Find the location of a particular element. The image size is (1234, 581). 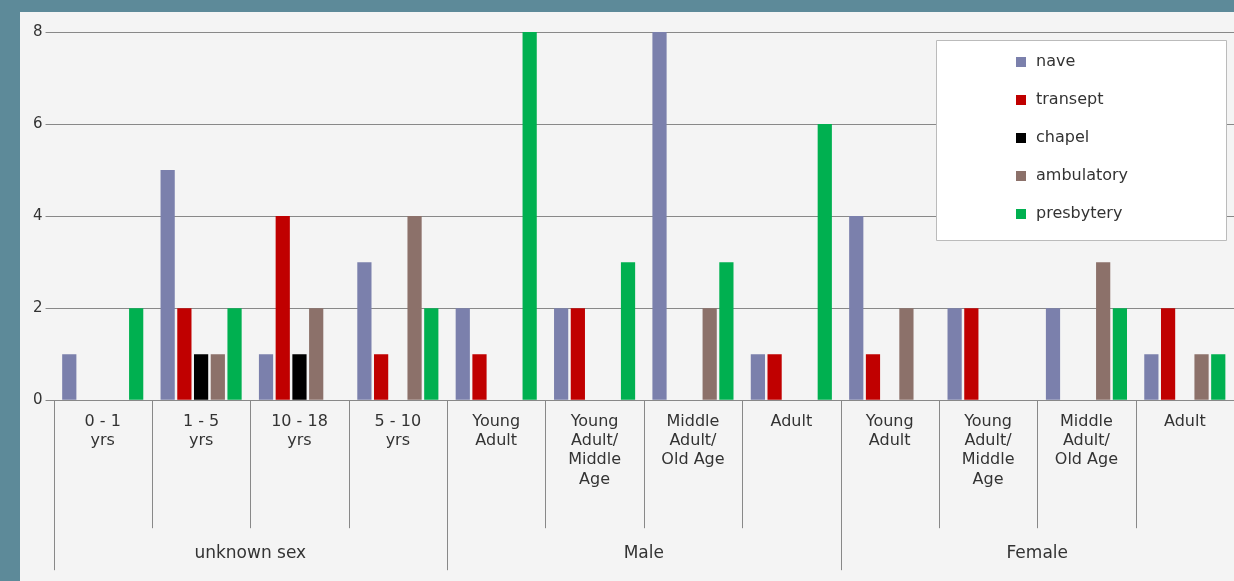

text: unknown sex is located at coordinates (250, 552).